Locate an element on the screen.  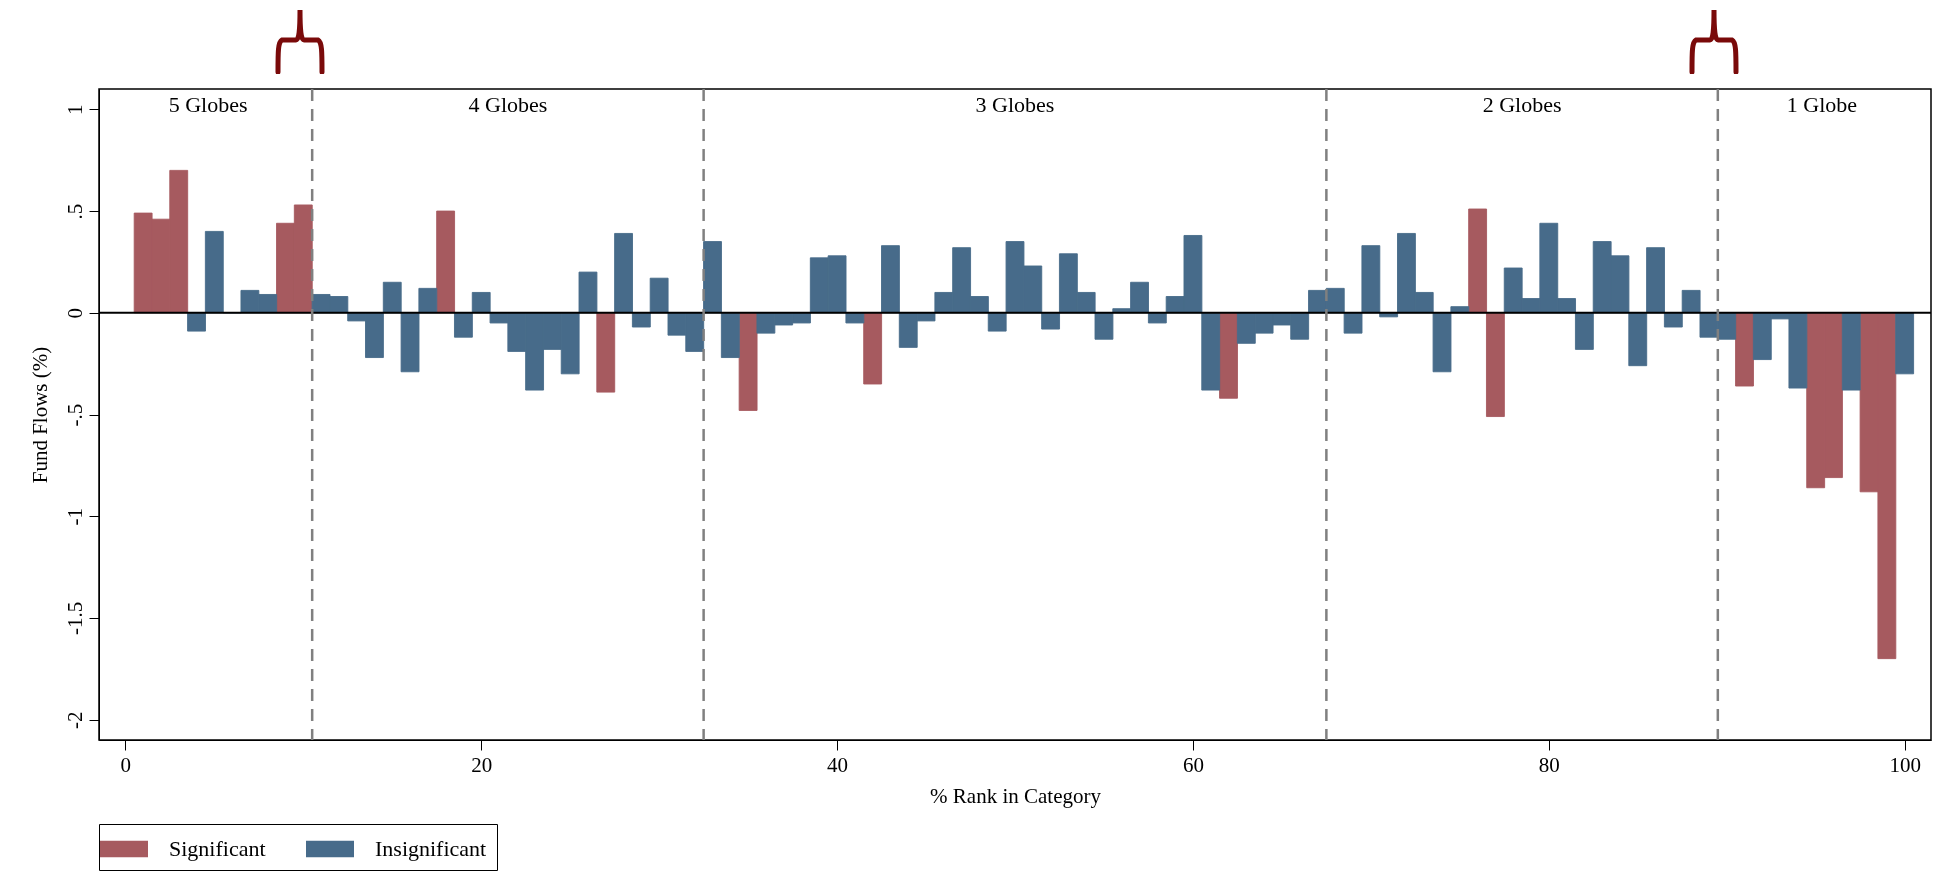
y-tick-label: -.5 is located at coordinates (74, 415).